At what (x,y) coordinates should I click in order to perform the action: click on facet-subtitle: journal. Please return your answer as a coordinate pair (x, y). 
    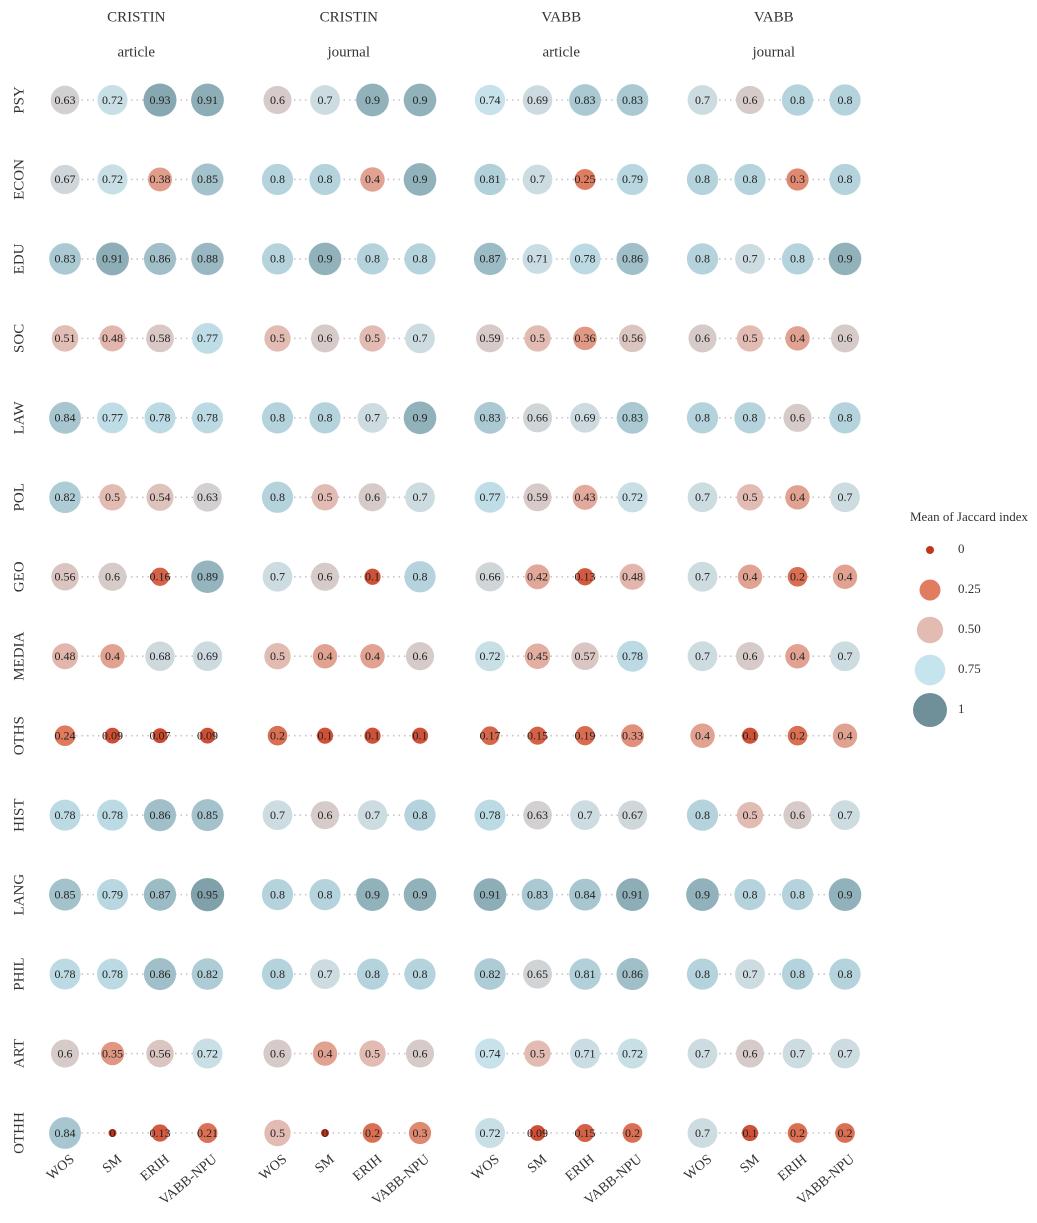
    Looking at the image, I should click on (349, 52).